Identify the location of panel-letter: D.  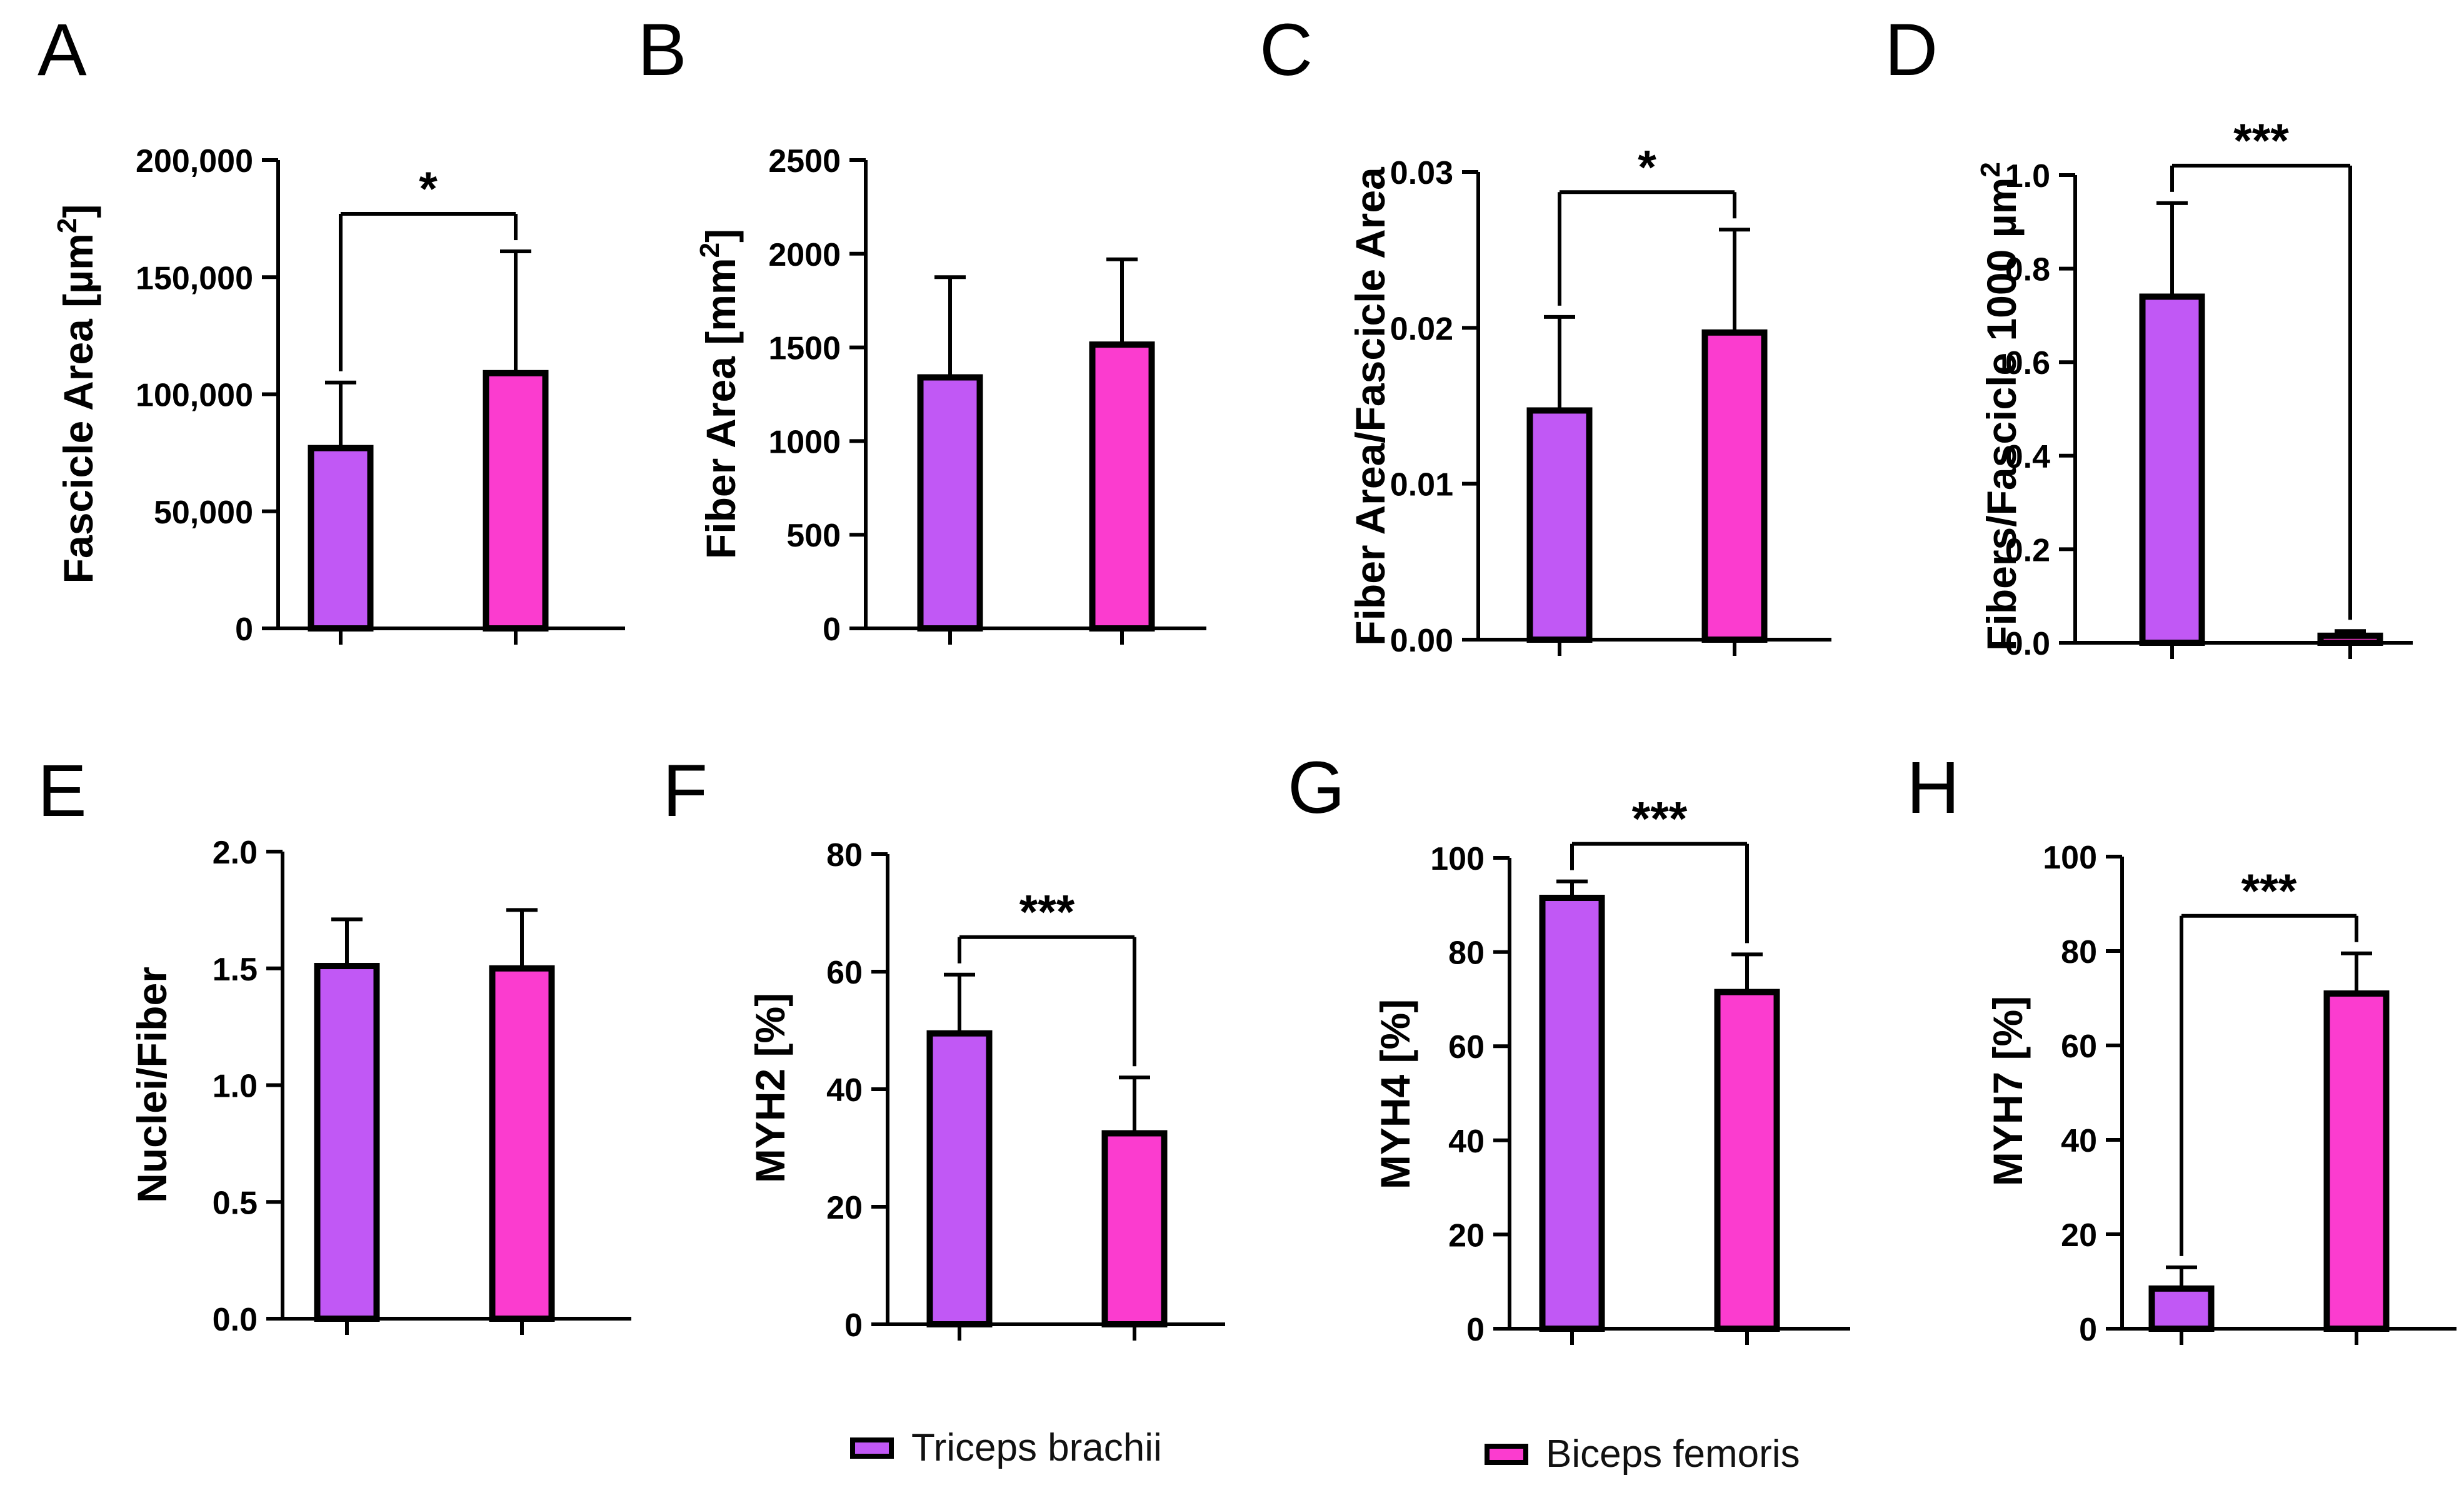
(1911, 50).